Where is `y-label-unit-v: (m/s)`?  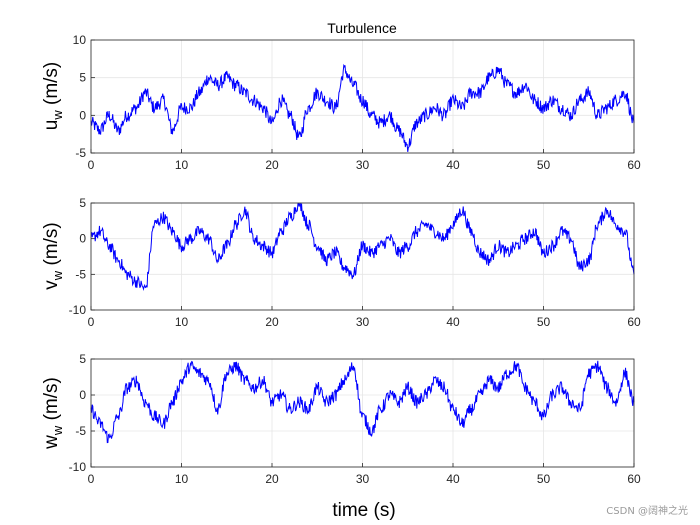 y-label-unit-v: (m/s) is located at coordinates (51, 246).